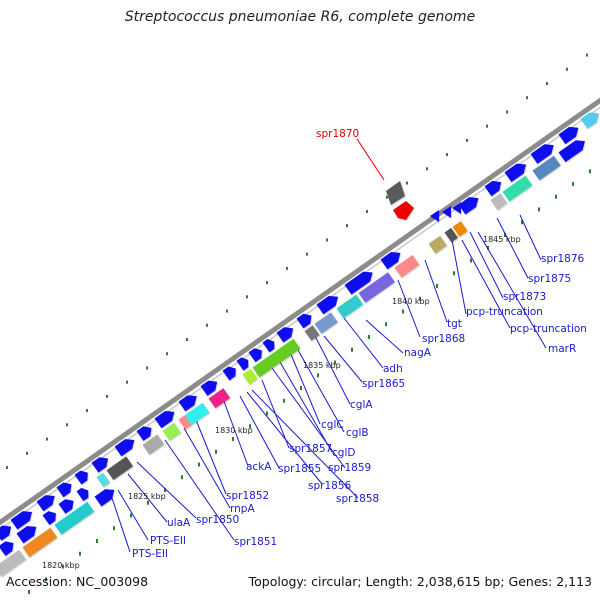 Image resolution: width=600 pixels, height=600 pixels. What do you see at coordinates (357, 499) in the screenshot?
I see `gene-label-spr1858: spr1858` at bounding box center [357, 499].